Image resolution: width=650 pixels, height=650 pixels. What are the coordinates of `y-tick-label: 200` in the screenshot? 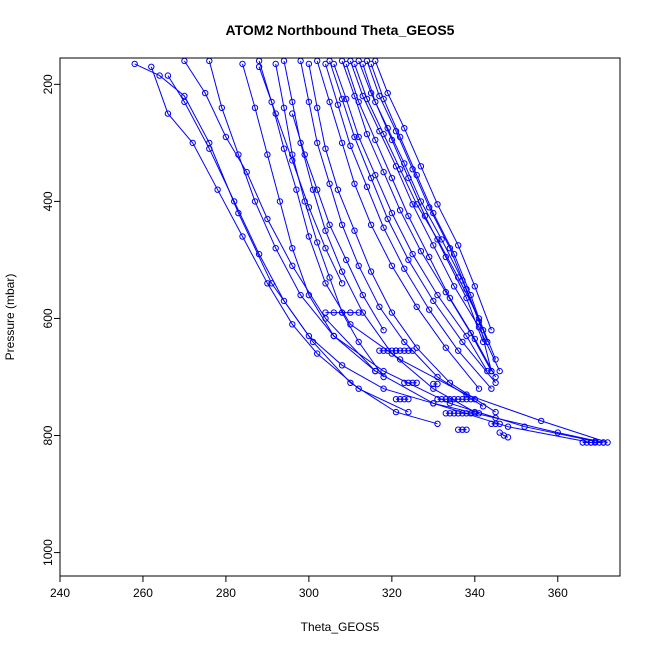 It's located at (48, 84).